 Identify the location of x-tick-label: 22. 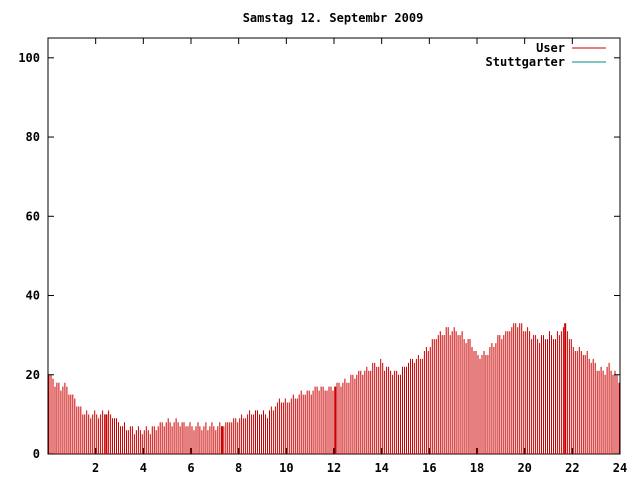
(572, 468).